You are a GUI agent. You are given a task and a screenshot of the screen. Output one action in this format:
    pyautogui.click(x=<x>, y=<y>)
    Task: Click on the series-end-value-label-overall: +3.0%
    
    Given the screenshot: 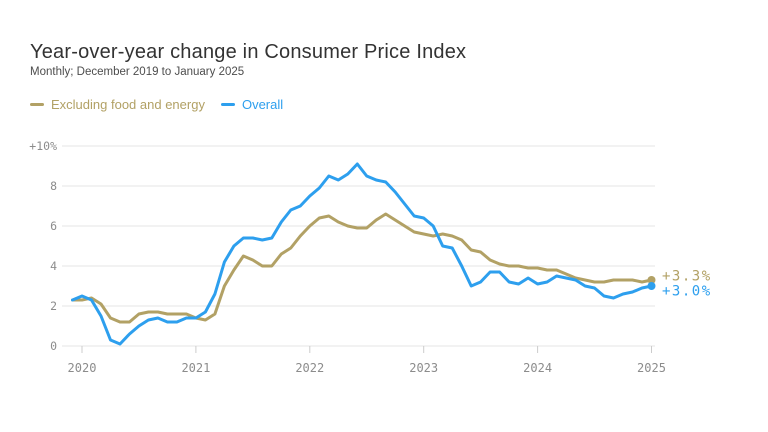 What is the action you would take?
    pyautogui.click(x=687, y=292)
    